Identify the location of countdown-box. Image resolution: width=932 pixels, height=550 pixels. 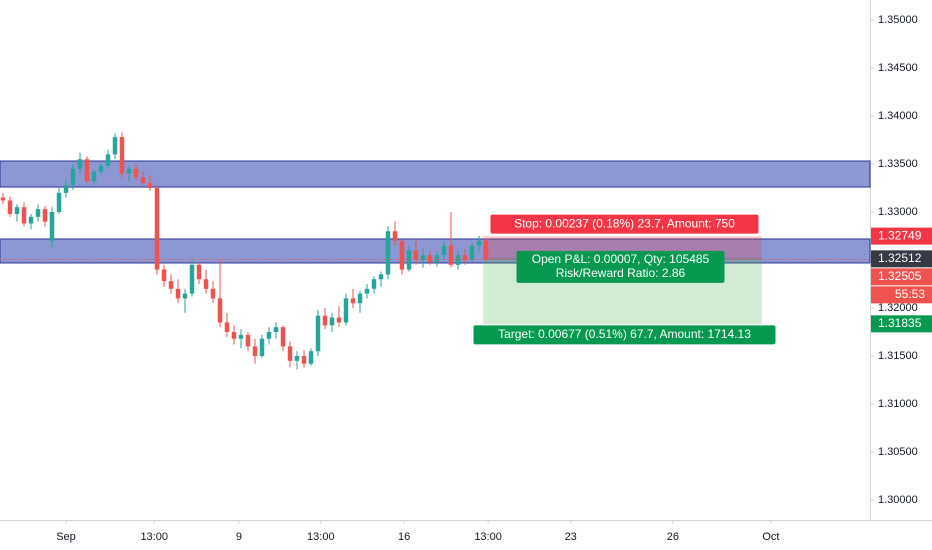
(901, 295).